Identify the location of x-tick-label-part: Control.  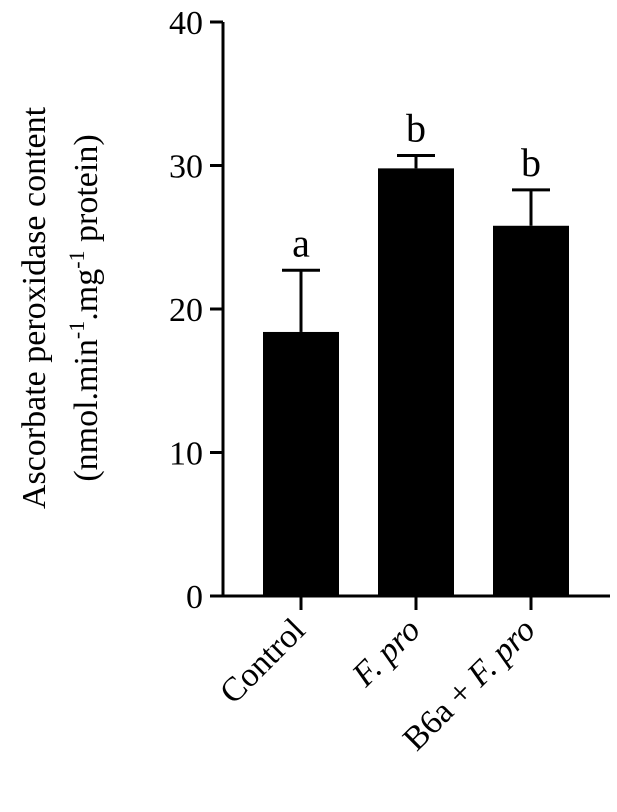
(263, 661).